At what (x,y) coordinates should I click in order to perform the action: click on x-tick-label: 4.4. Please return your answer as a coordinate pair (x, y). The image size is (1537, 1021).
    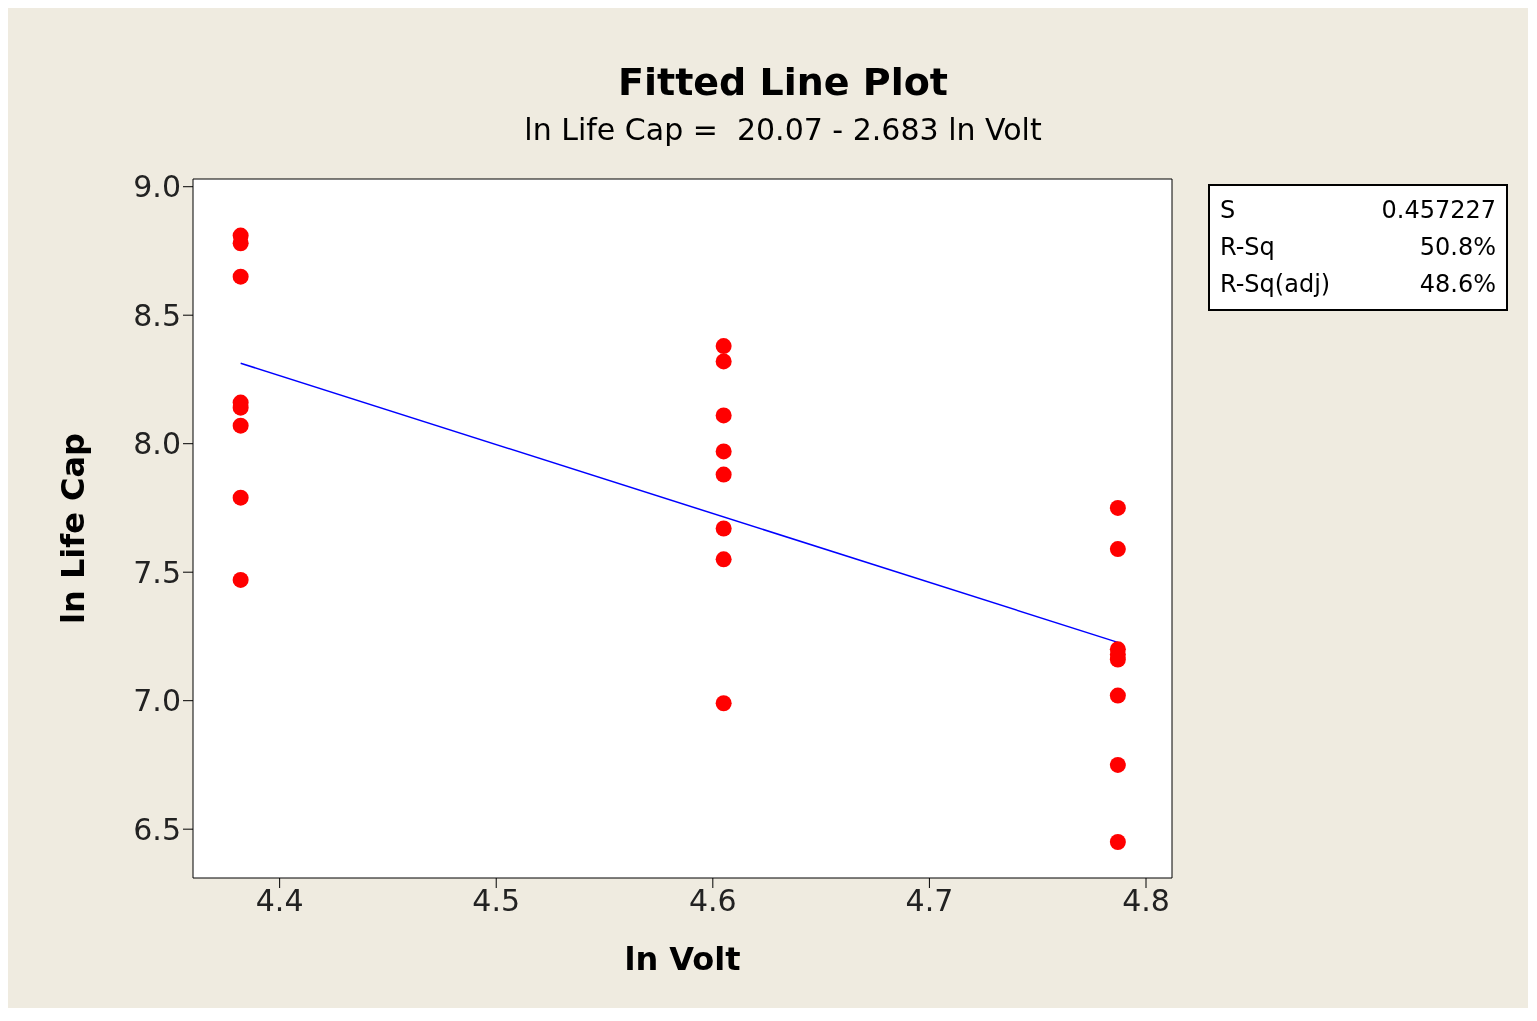
    Looking at the image, I should click on (279, 901).